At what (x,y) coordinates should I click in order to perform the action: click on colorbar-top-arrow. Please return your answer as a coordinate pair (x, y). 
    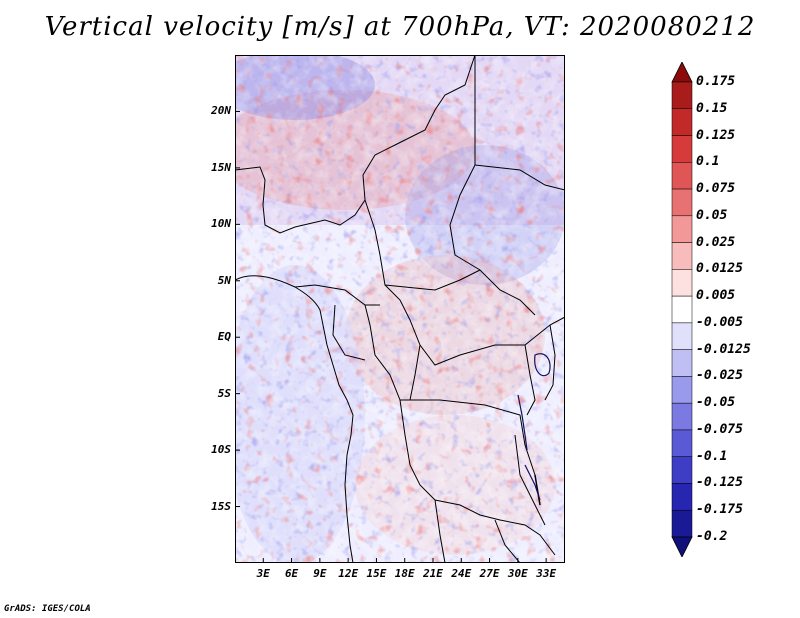
    Looking at the image, I should click on (682, 72).